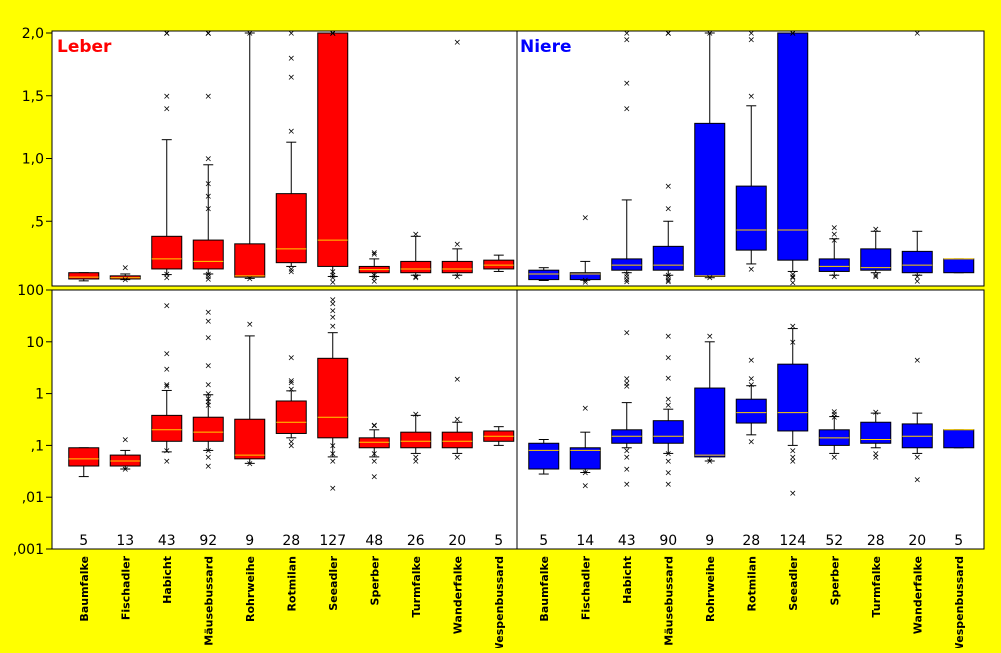  Describe the element at coordinates (793, 582) in the screenshot. I see `category-label: Seeadler` at that location.